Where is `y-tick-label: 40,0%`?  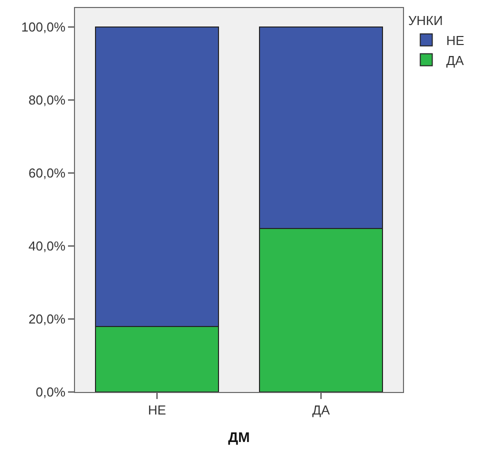
y-tick-label: 40,0% is located at coordinates (47, 246).